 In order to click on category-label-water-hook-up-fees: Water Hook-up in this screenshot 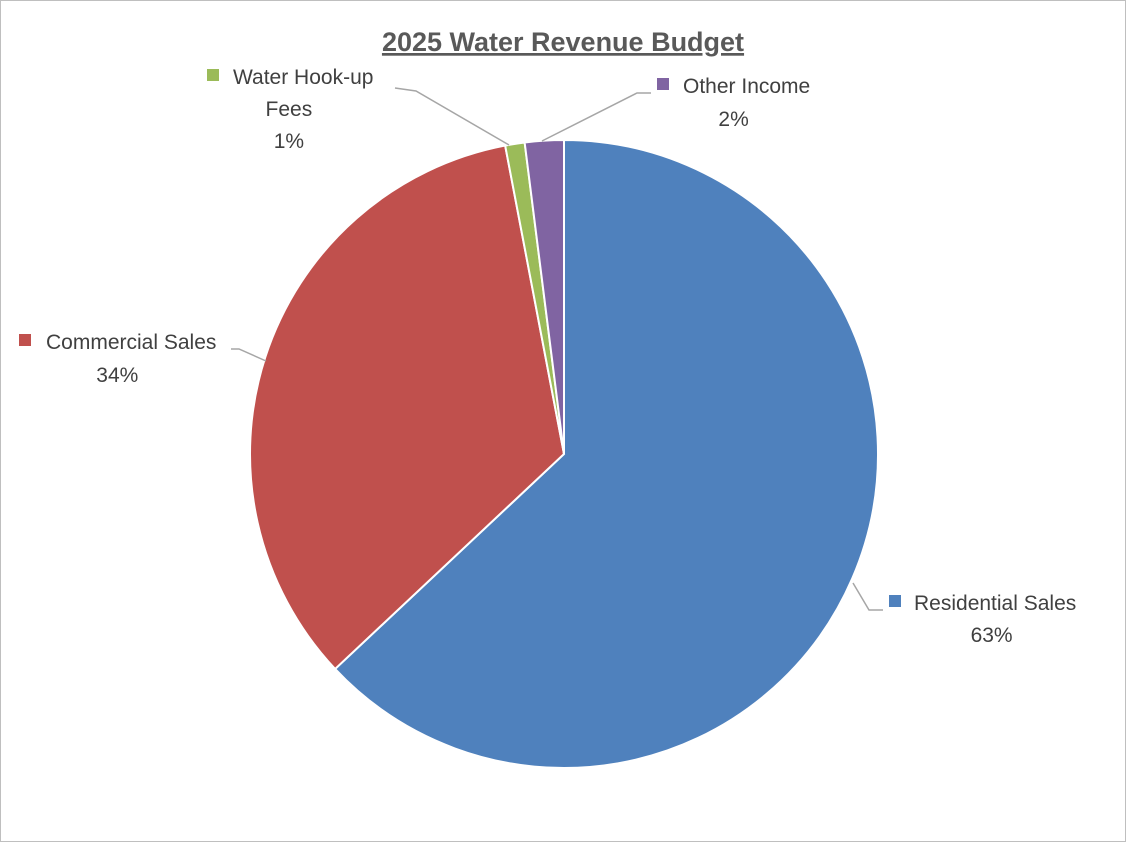, I will do `click(303, 77)`.